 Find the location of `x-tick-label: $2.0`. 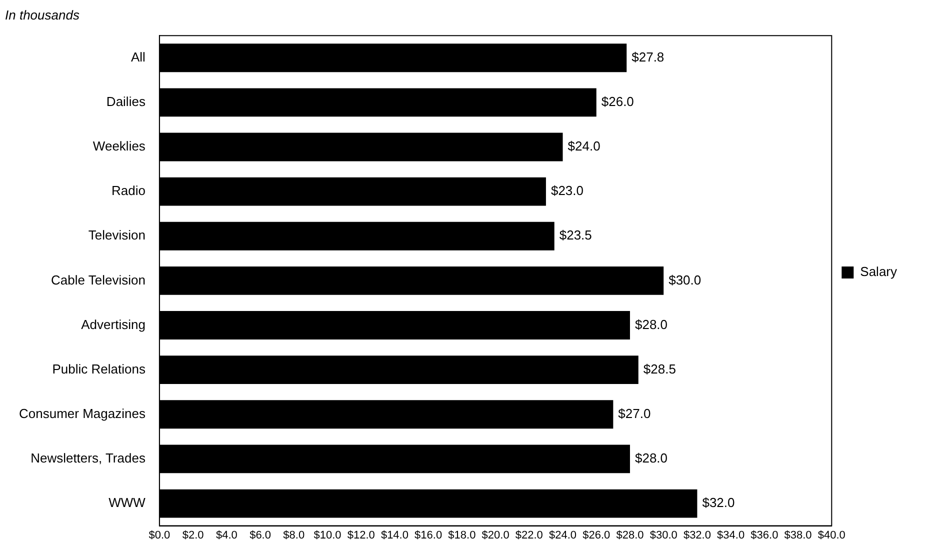

x-tick-label: $2.0 is located at coordinates (193, 535).